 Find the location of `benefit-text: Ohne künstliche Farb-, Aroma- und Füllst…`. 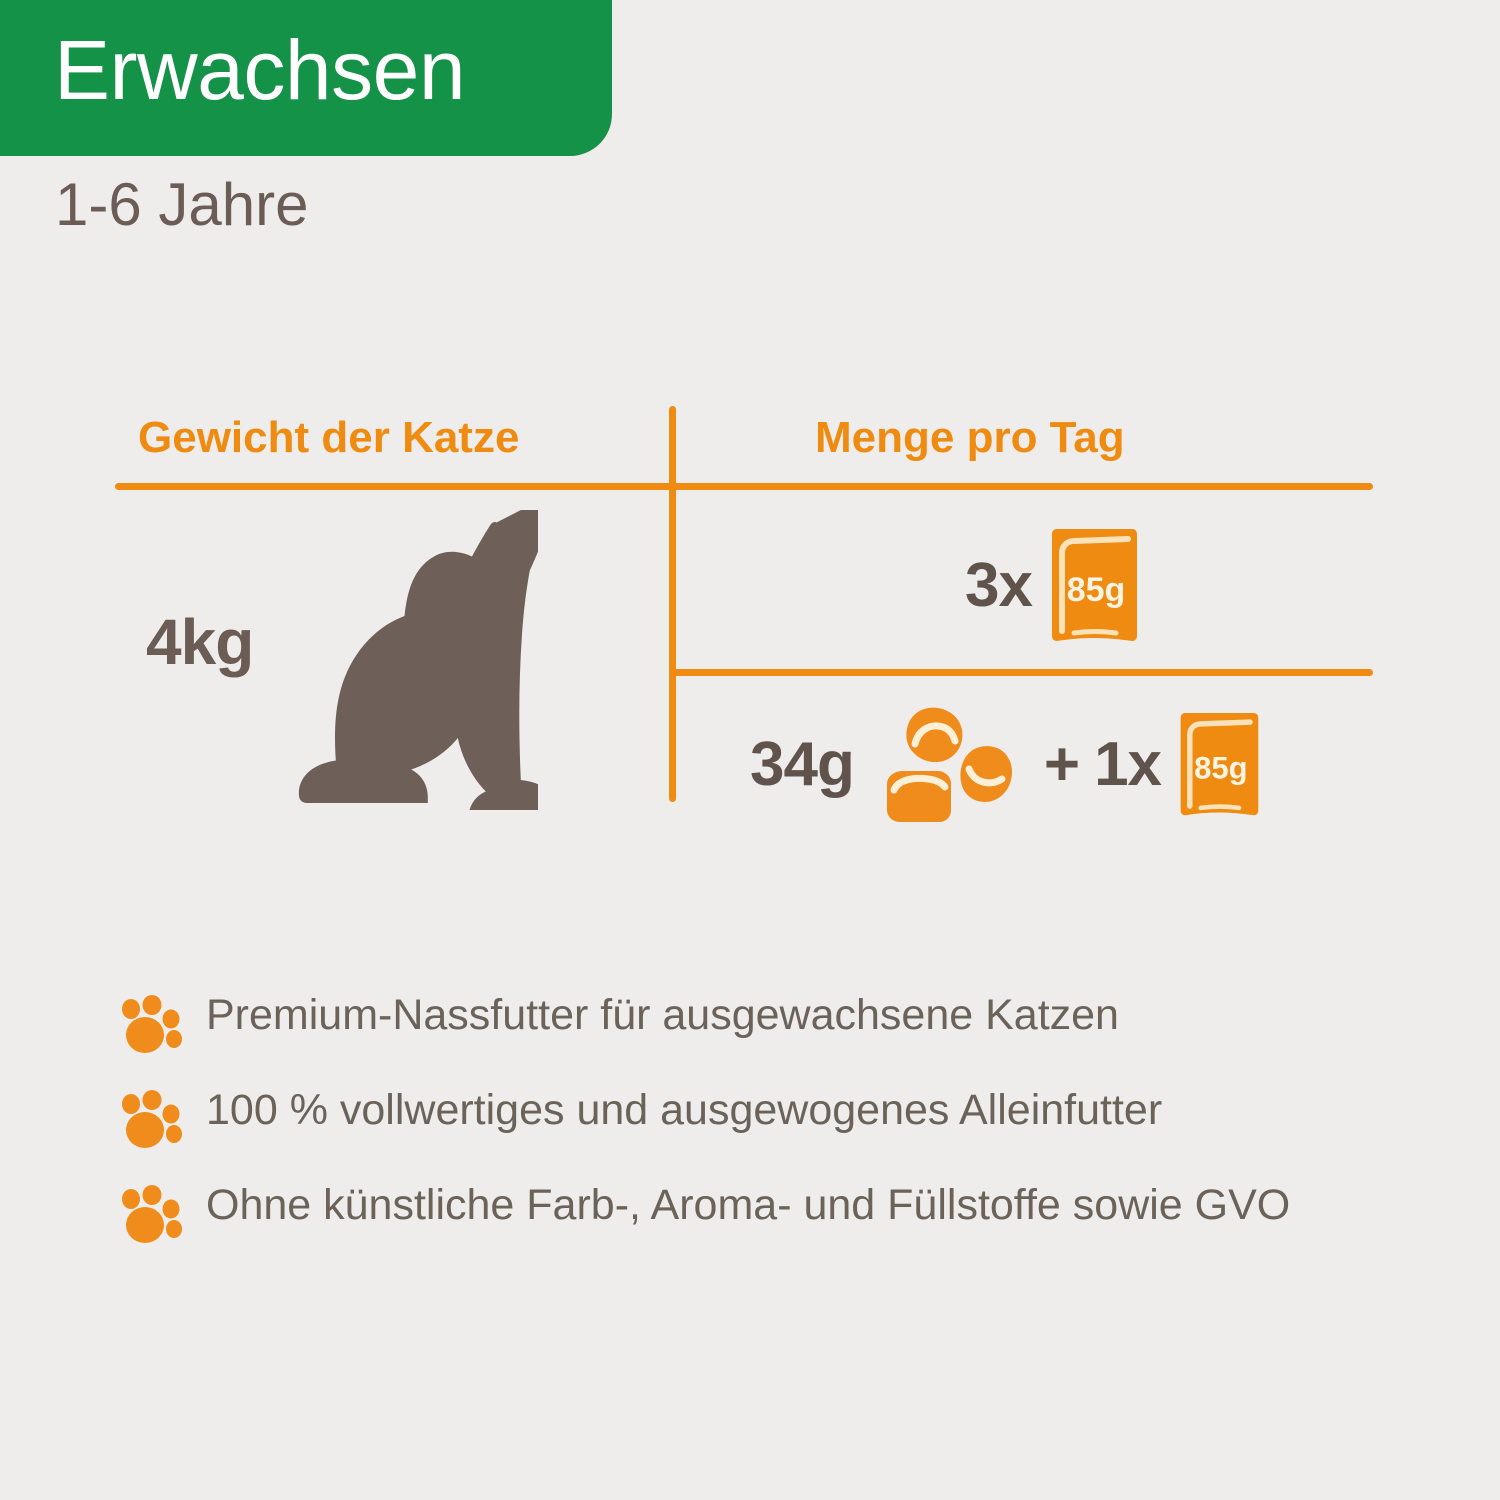

benefit-text: Ohne künstliche Farb-, Aroma- und Füllst… is located at coordinates (748, 1205).